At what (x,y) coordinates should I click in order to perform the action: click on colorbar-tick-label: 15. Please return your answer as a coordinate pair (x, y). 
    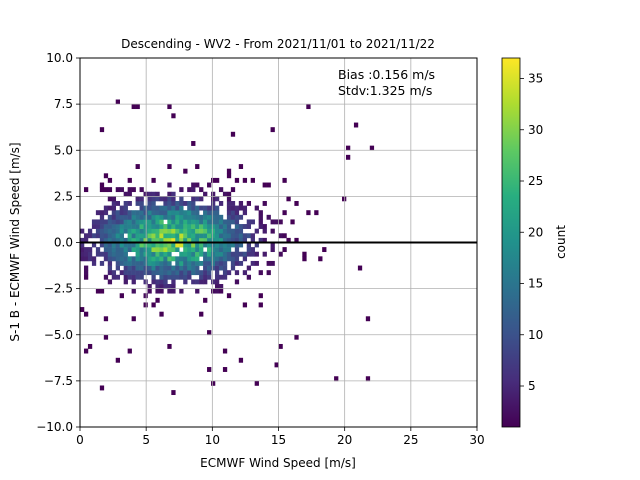
    Looking at the image, I should click on (535, 284).